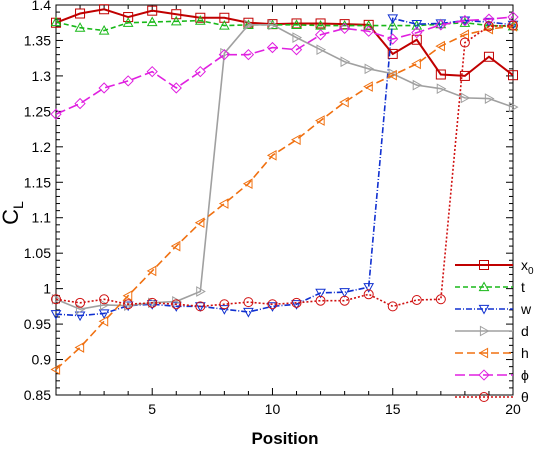 The height and width of the screenshot is (451, 550). What do you see at coordinates (527, 267) in the screenshot?
I see `legend-label: x0` at bounding box center [527, 267].